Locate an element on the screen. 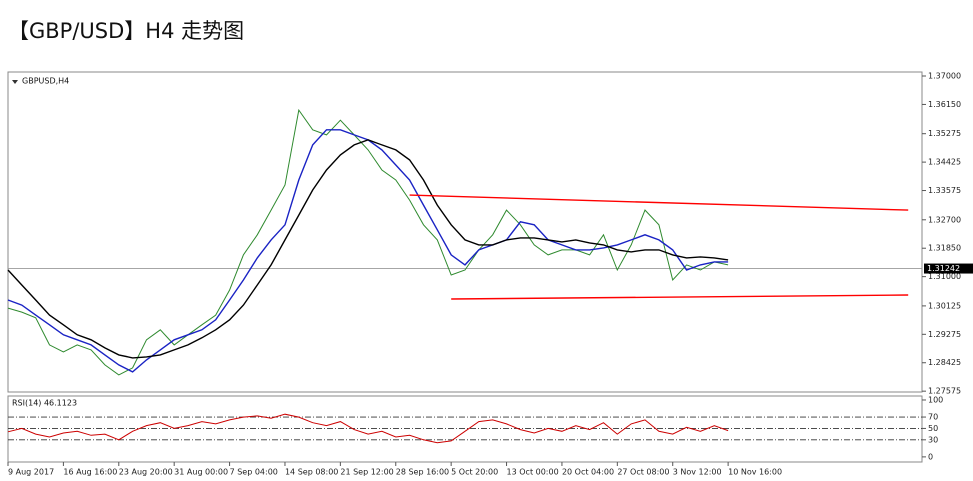 Image resolution: width=973 pixels, height=481 pixels. y-tick-label: 1.33575 is located at coordinates (944, 190).